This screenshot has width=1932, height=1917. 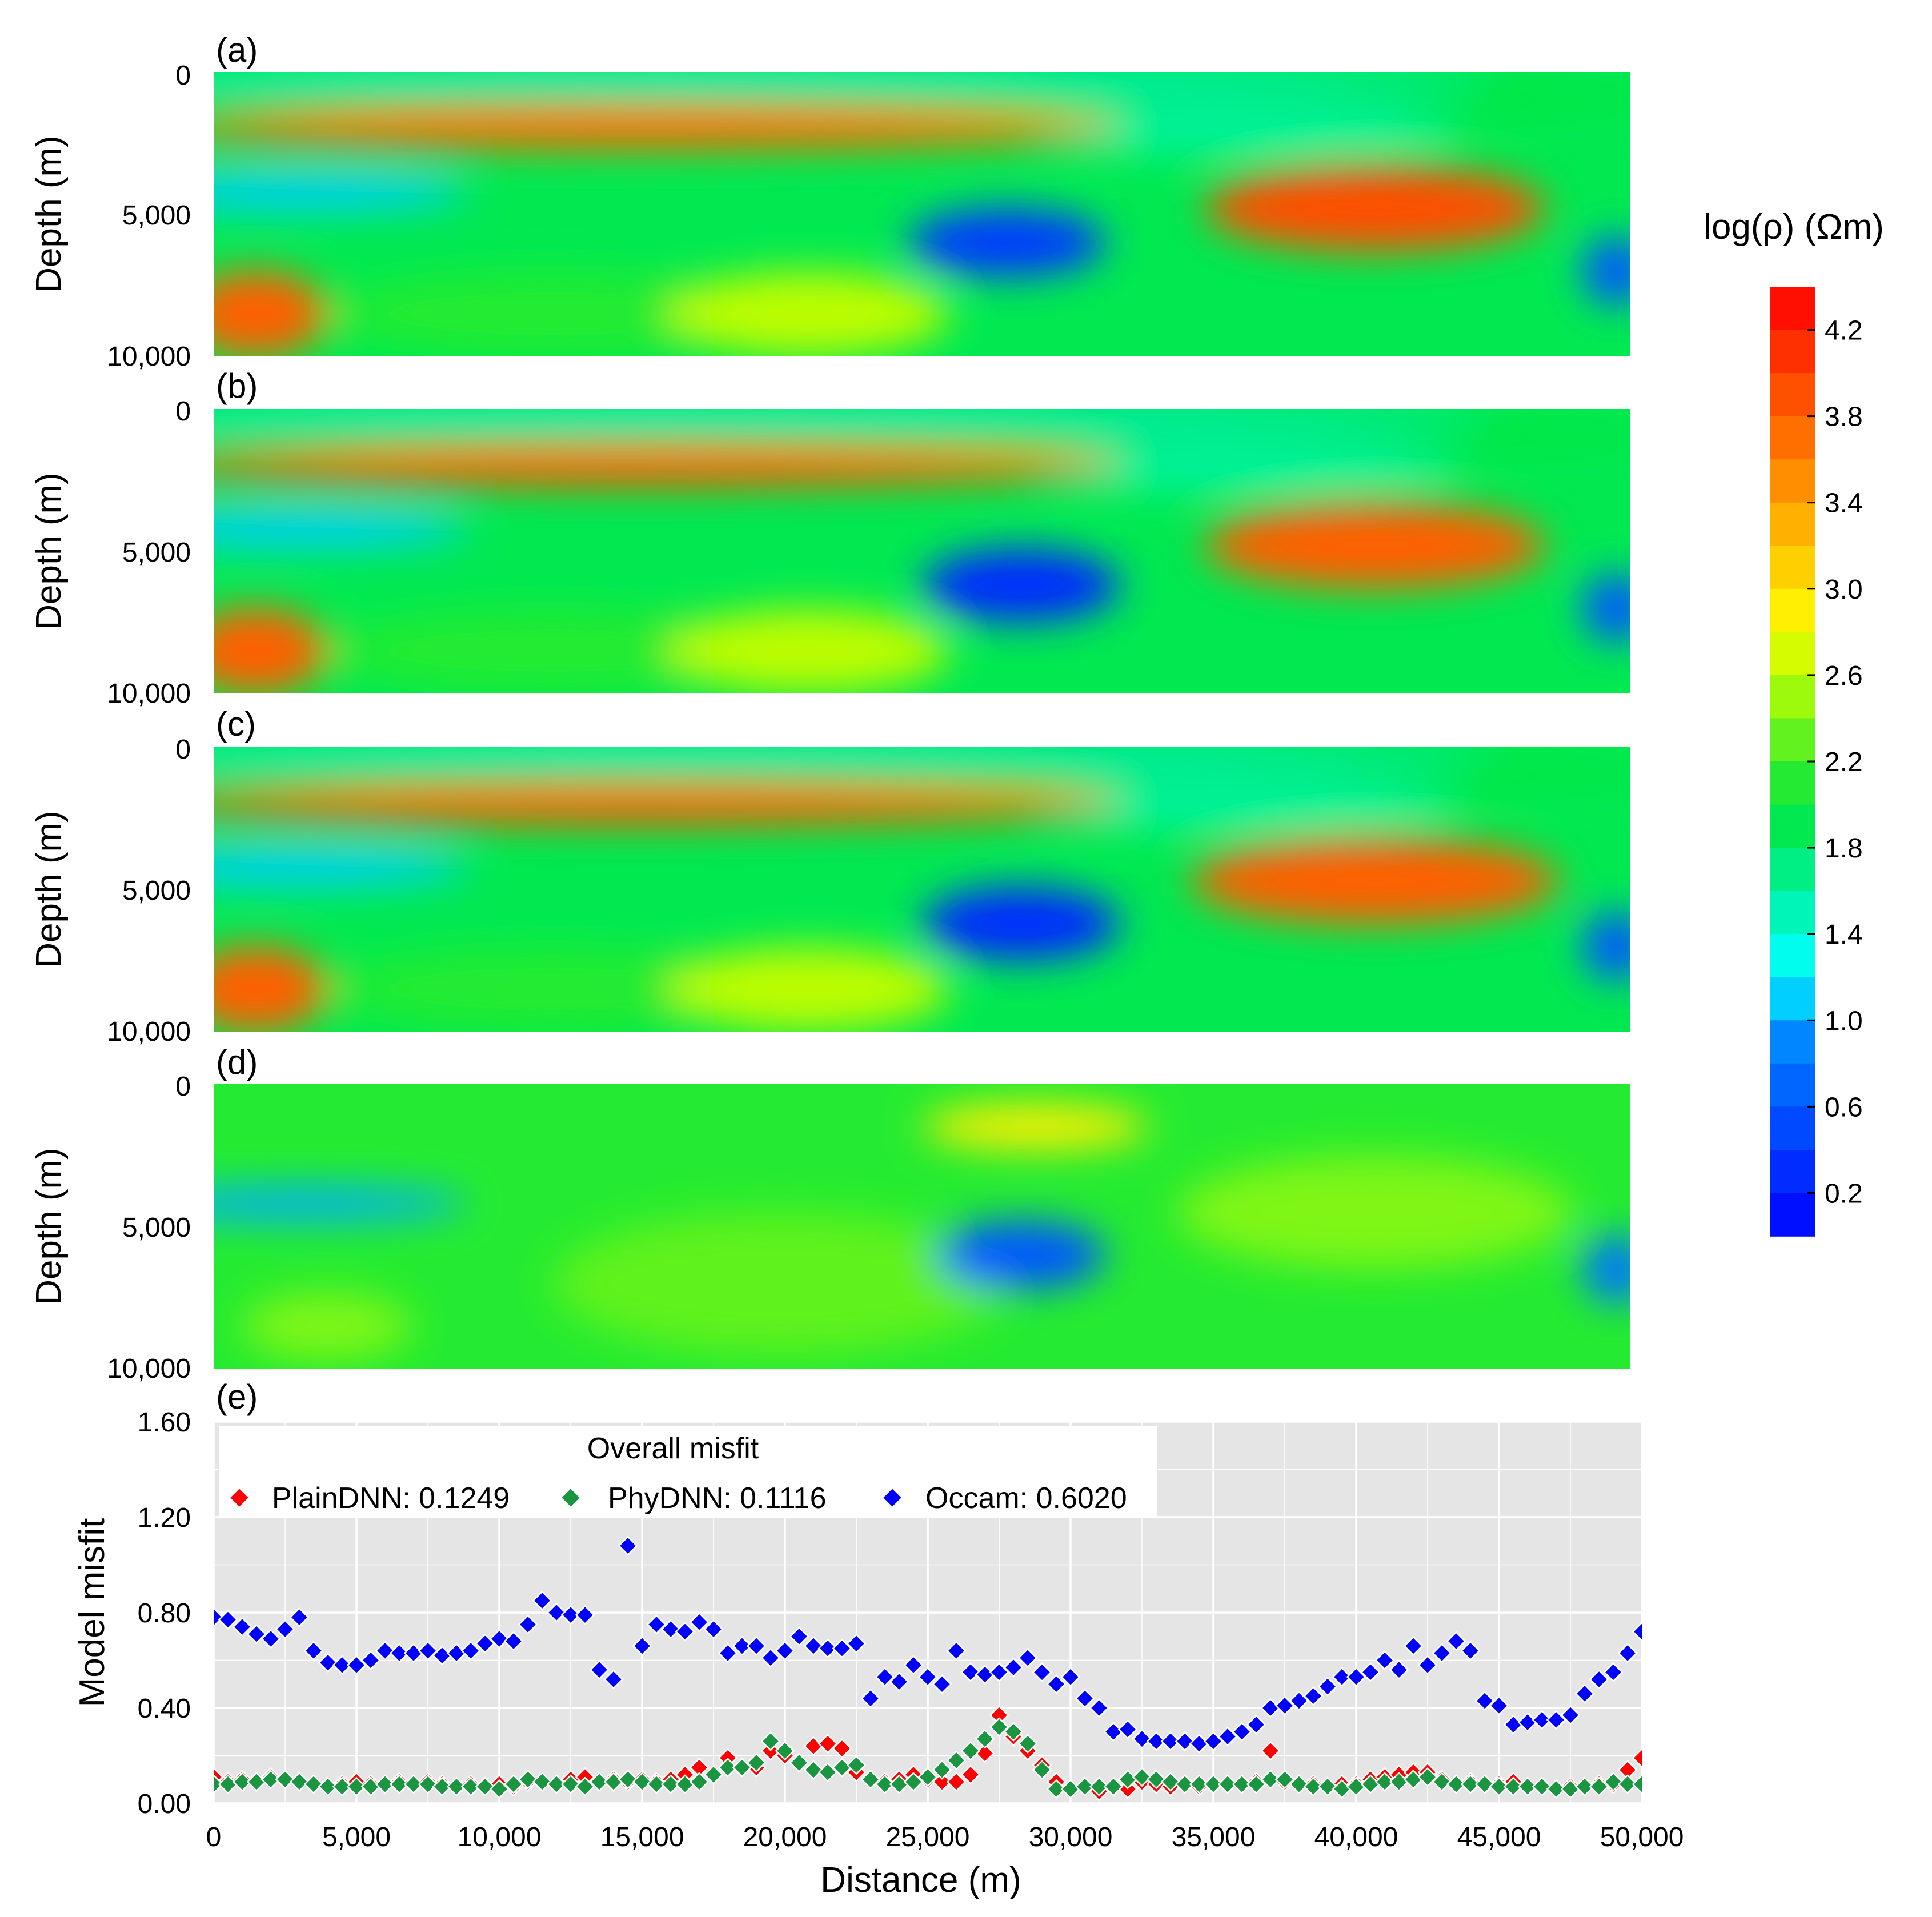 I want to click on legend-marker-occam, so click(x=892, y=1498).